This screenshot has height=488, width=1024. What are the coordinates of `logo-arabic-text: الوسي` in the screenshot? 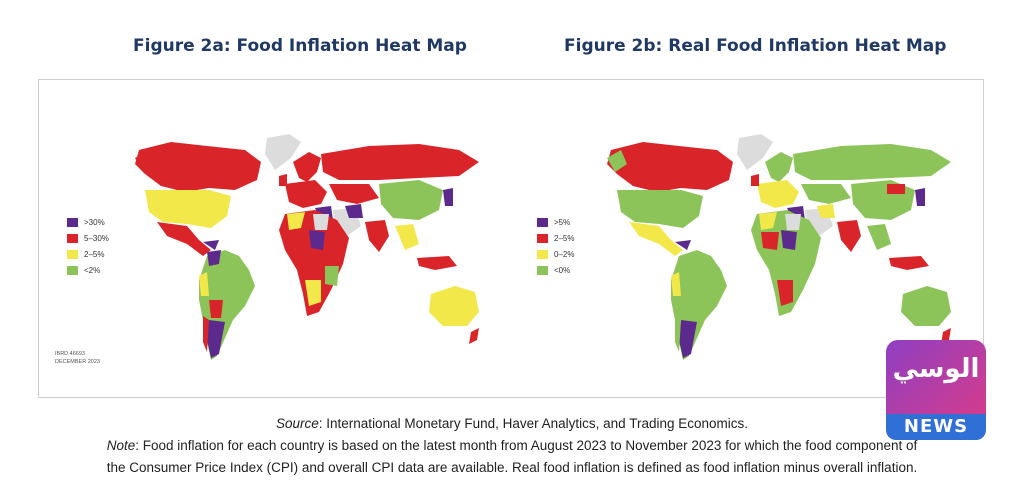 It's located at (936, 369).